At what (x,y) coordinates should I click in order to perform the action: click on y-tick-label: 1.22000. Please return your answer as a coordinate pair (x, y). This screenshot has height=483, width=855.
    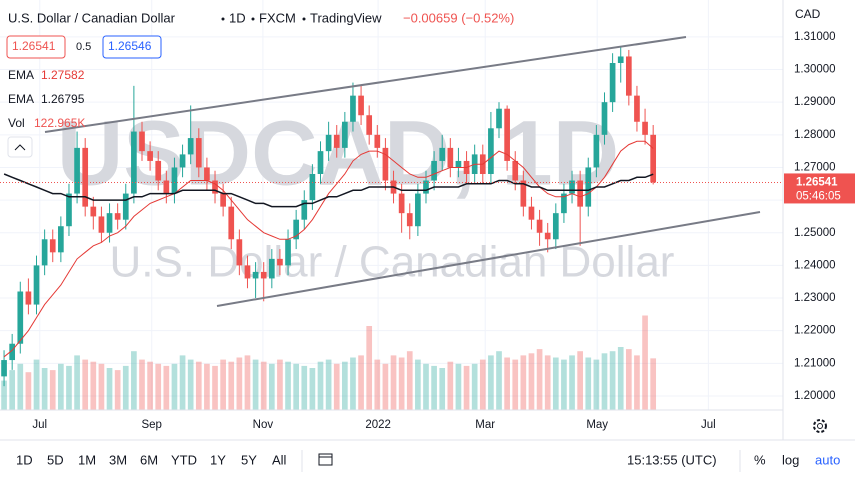
    Looking at the image, I should click on (815, 331).